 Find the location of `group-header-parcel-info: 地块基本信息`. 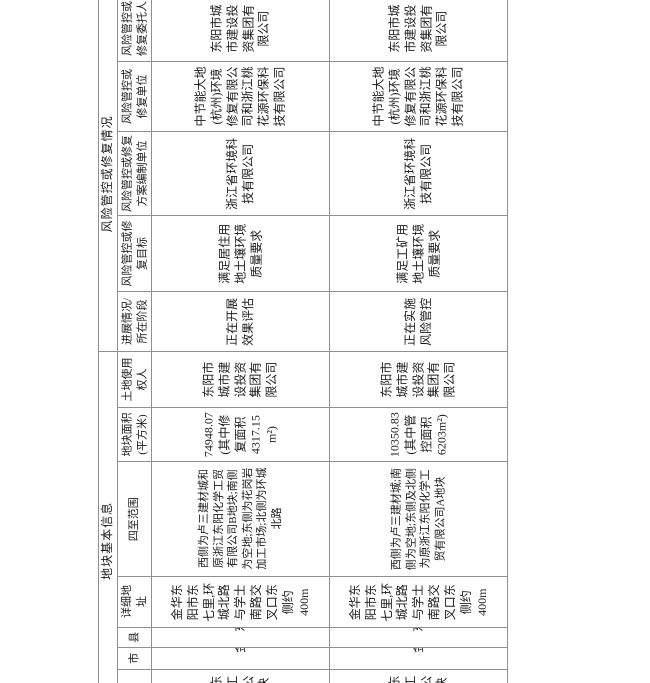

group-header-parcel-info: 地块基本信息 is located at coordinates (108, 517).